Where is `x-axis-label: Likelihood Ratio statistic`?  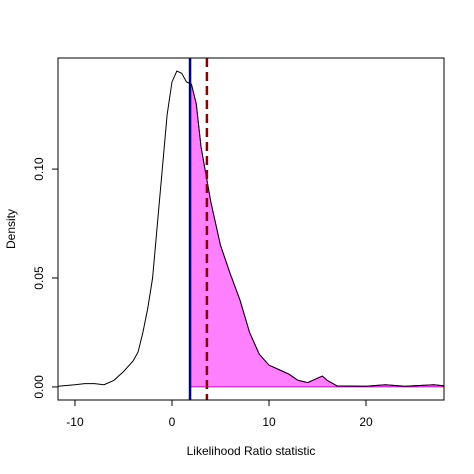
x-axis-label: Likelihood Ratio statistic is located at coordinates (251, 451).